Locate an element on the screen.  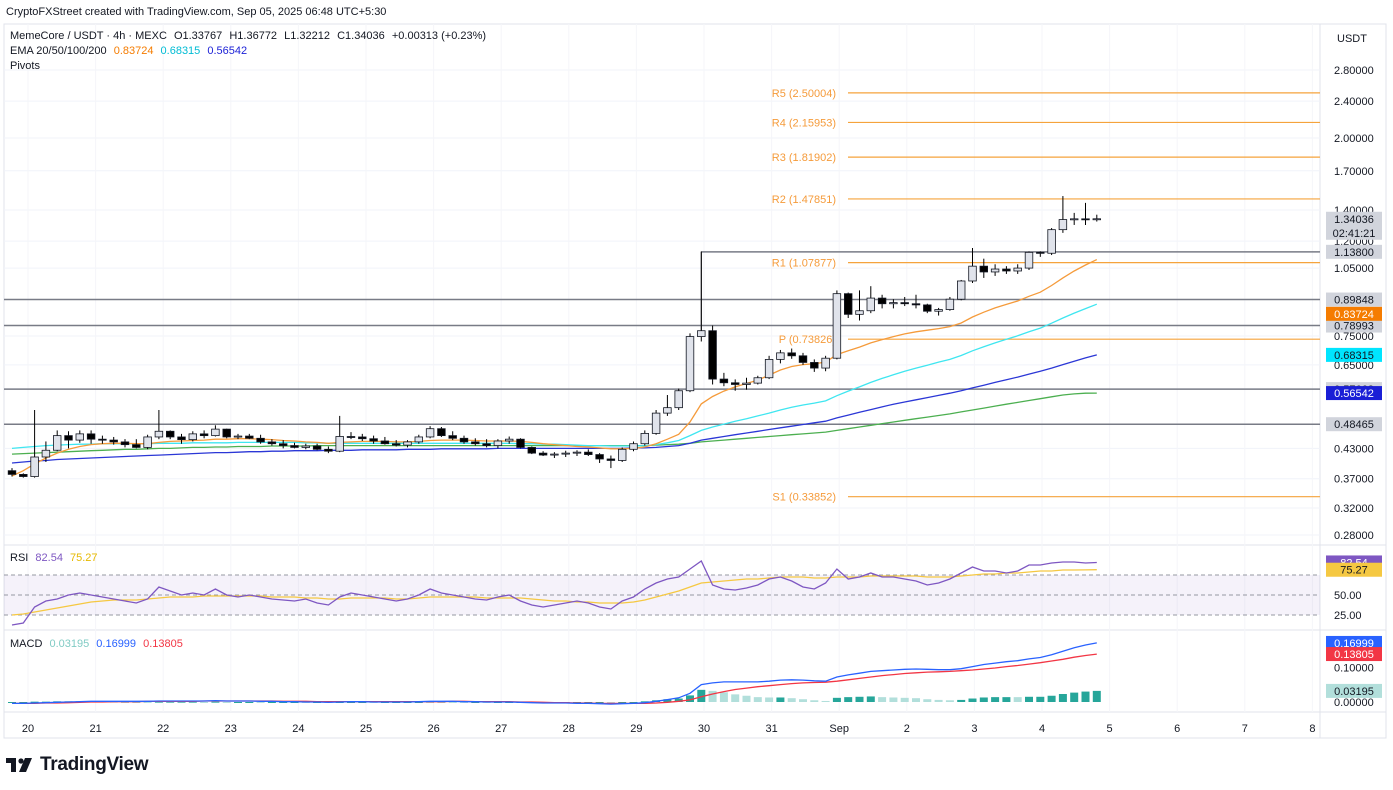
level-tag is located at coordinates (1354, 251).